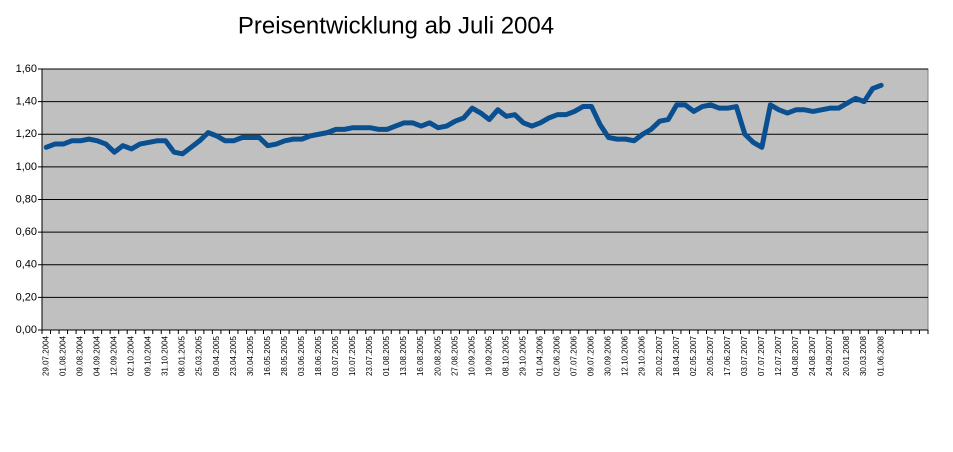 The height and width of the screenshot is (452, 953). Describe the element at coordinates (863, 355) in the screenshot. I see `x-tick-label: 30.03.2008` at that location.